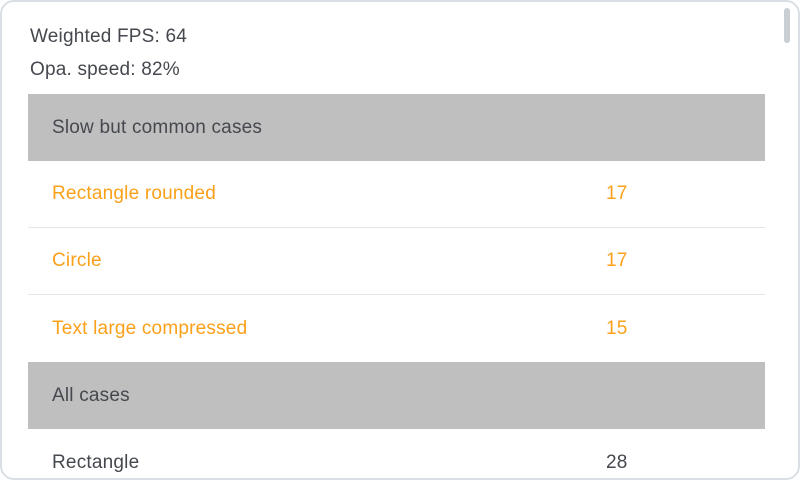 Image resolution: width=800 pixels, height=480 pixels. What do you see at coordinates (96, 462) in the screenshot?
I see `benchmark-case-name: Rectangle` at bounding box center [96, 462].